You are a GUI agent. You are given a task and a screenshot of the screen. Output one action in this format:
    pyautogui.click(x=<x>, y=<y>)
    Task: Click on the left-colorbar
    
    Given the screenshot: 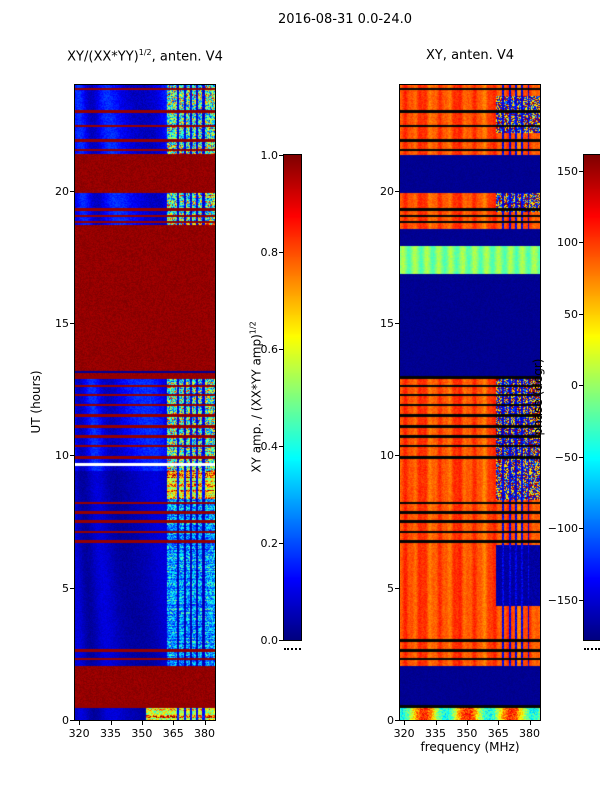 What is the action you would take?
    pyautogui.click(x=292, y=397)
    